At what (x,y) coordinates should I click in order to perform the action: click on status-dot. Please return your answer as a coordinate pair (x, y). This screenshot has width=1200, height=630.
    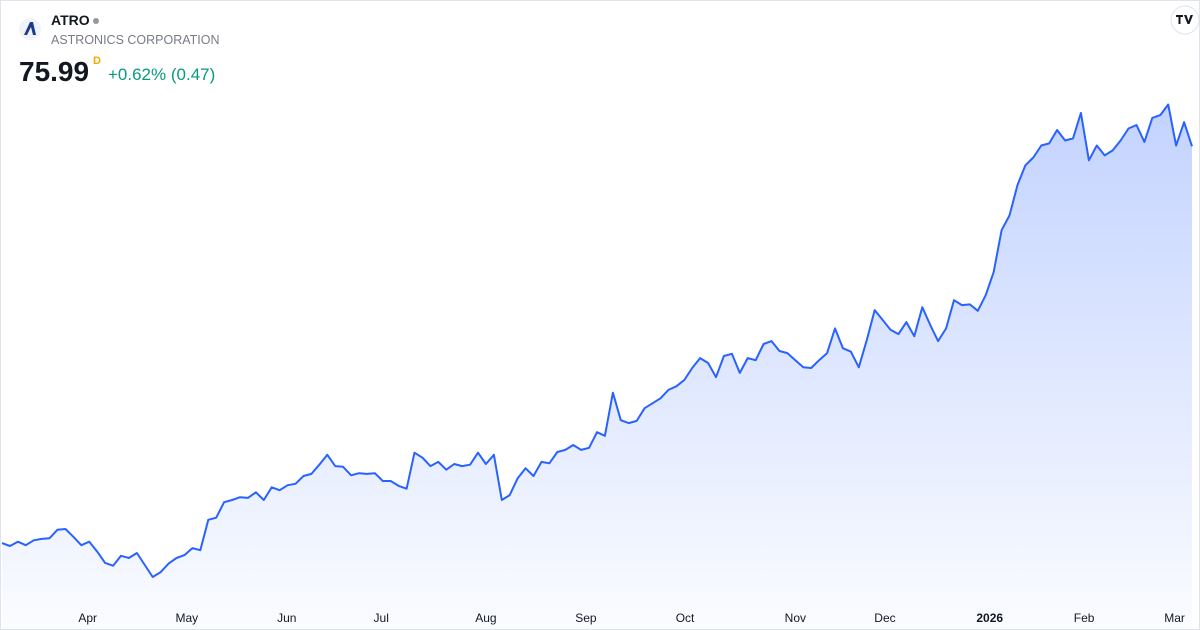
    Looking at the image, I should click on (96, 21).